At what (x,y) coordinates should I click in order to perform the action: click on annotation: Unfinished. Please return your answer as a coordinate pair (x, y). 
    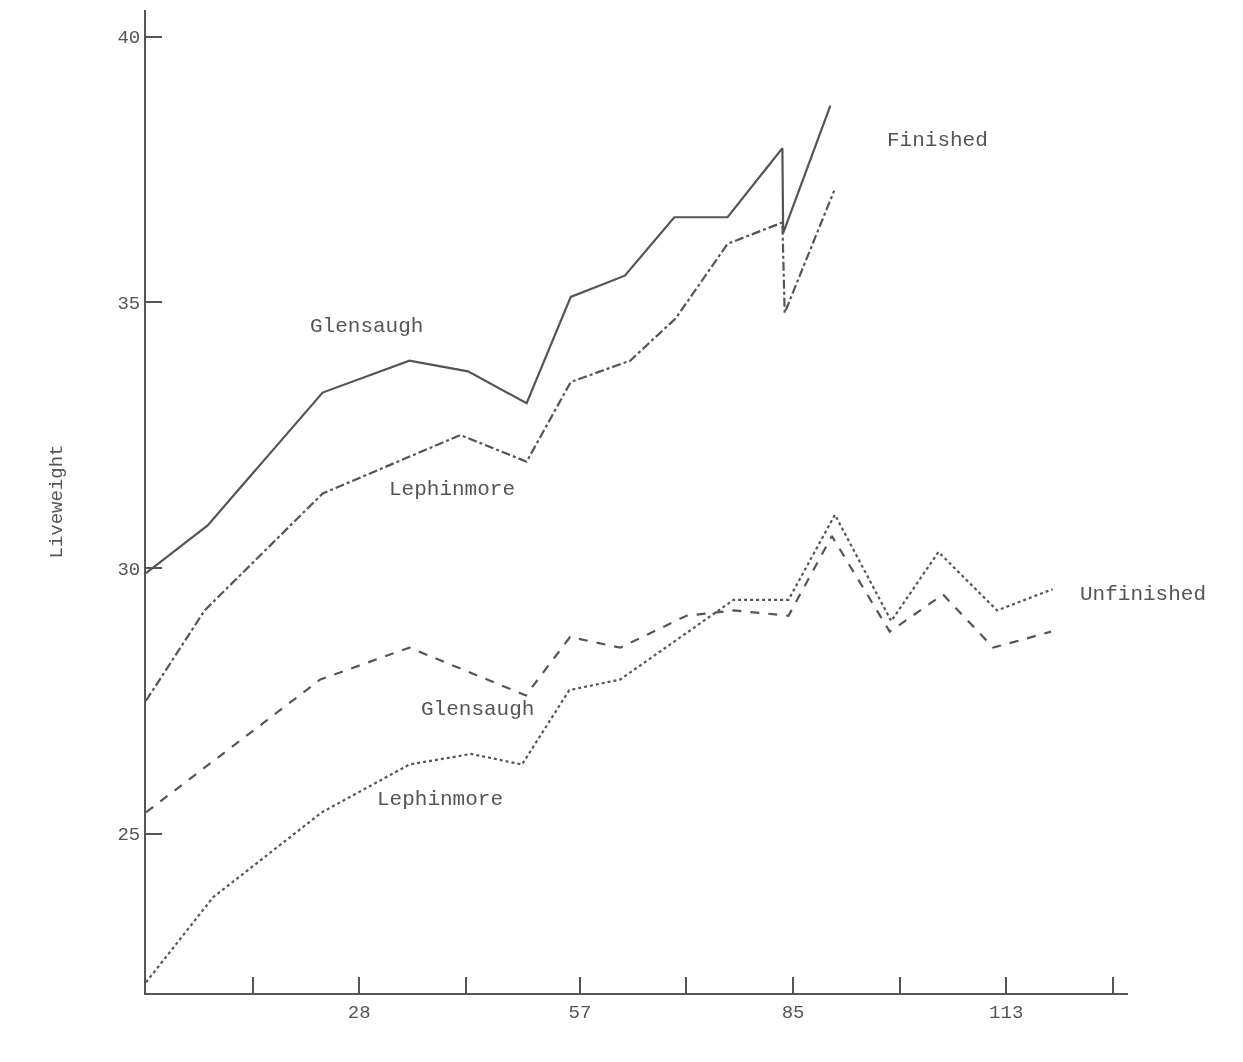
    Looking at the image, I should click on (1143, 594).